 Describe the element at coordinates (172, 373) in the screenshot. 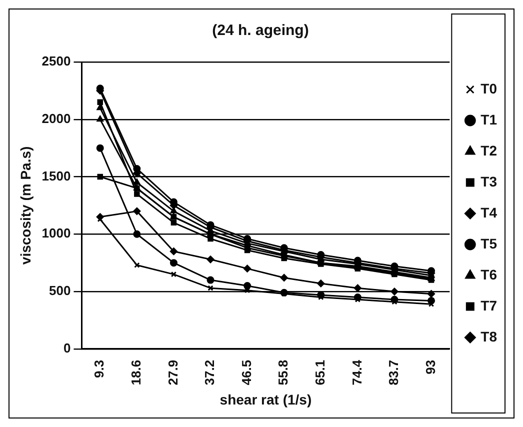

I see `x-tick-label: 27.9` at that location.